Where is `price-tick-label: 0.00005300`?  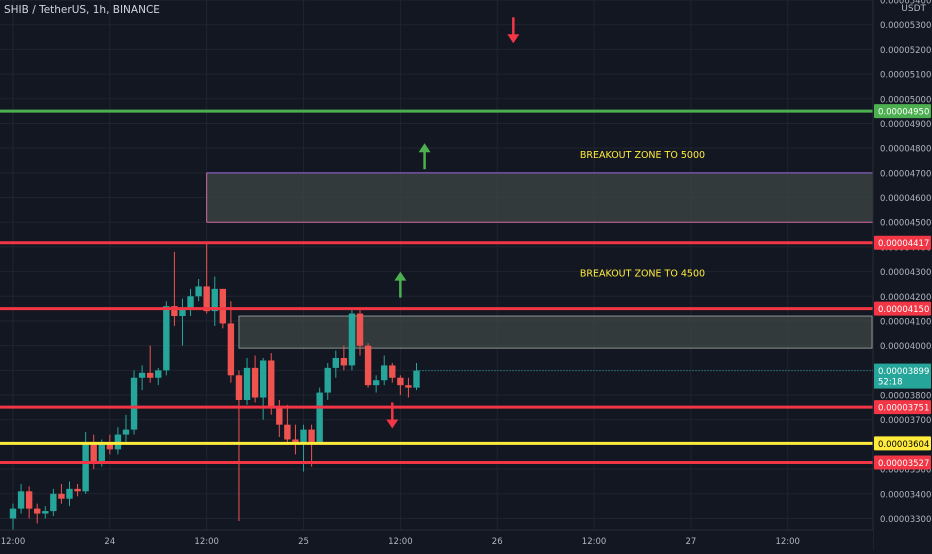 price-tick-label: 0.00005300 is located at coordinates (905, 26).